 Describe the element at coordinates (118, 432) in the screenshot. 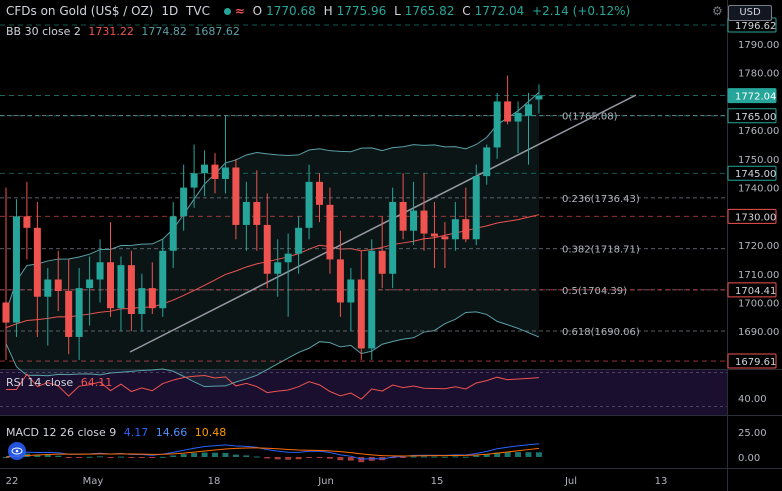

I see `macd-legend: MACD 12 26 close 9 4.17 14.66 10.48` at that location.